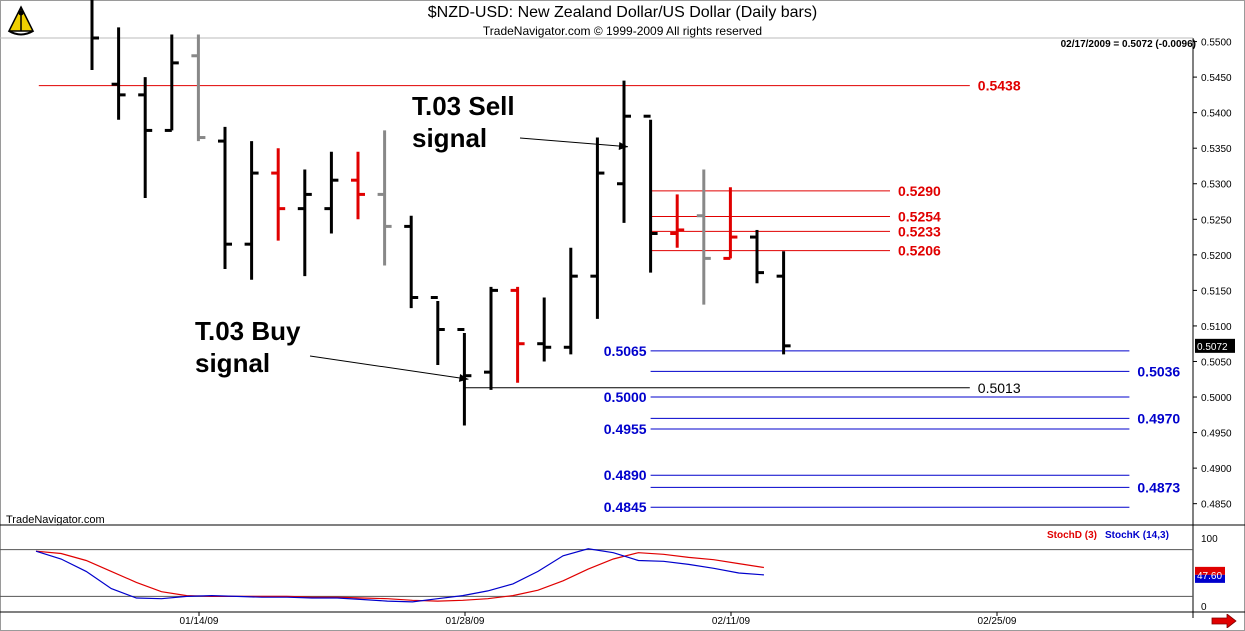 Image resolution: width=1245 pixels, height=631 pixels. Describe the element at coordinates (1216, 505) in the screenshot. I see `price-tick-label: 0.4850` at that location.